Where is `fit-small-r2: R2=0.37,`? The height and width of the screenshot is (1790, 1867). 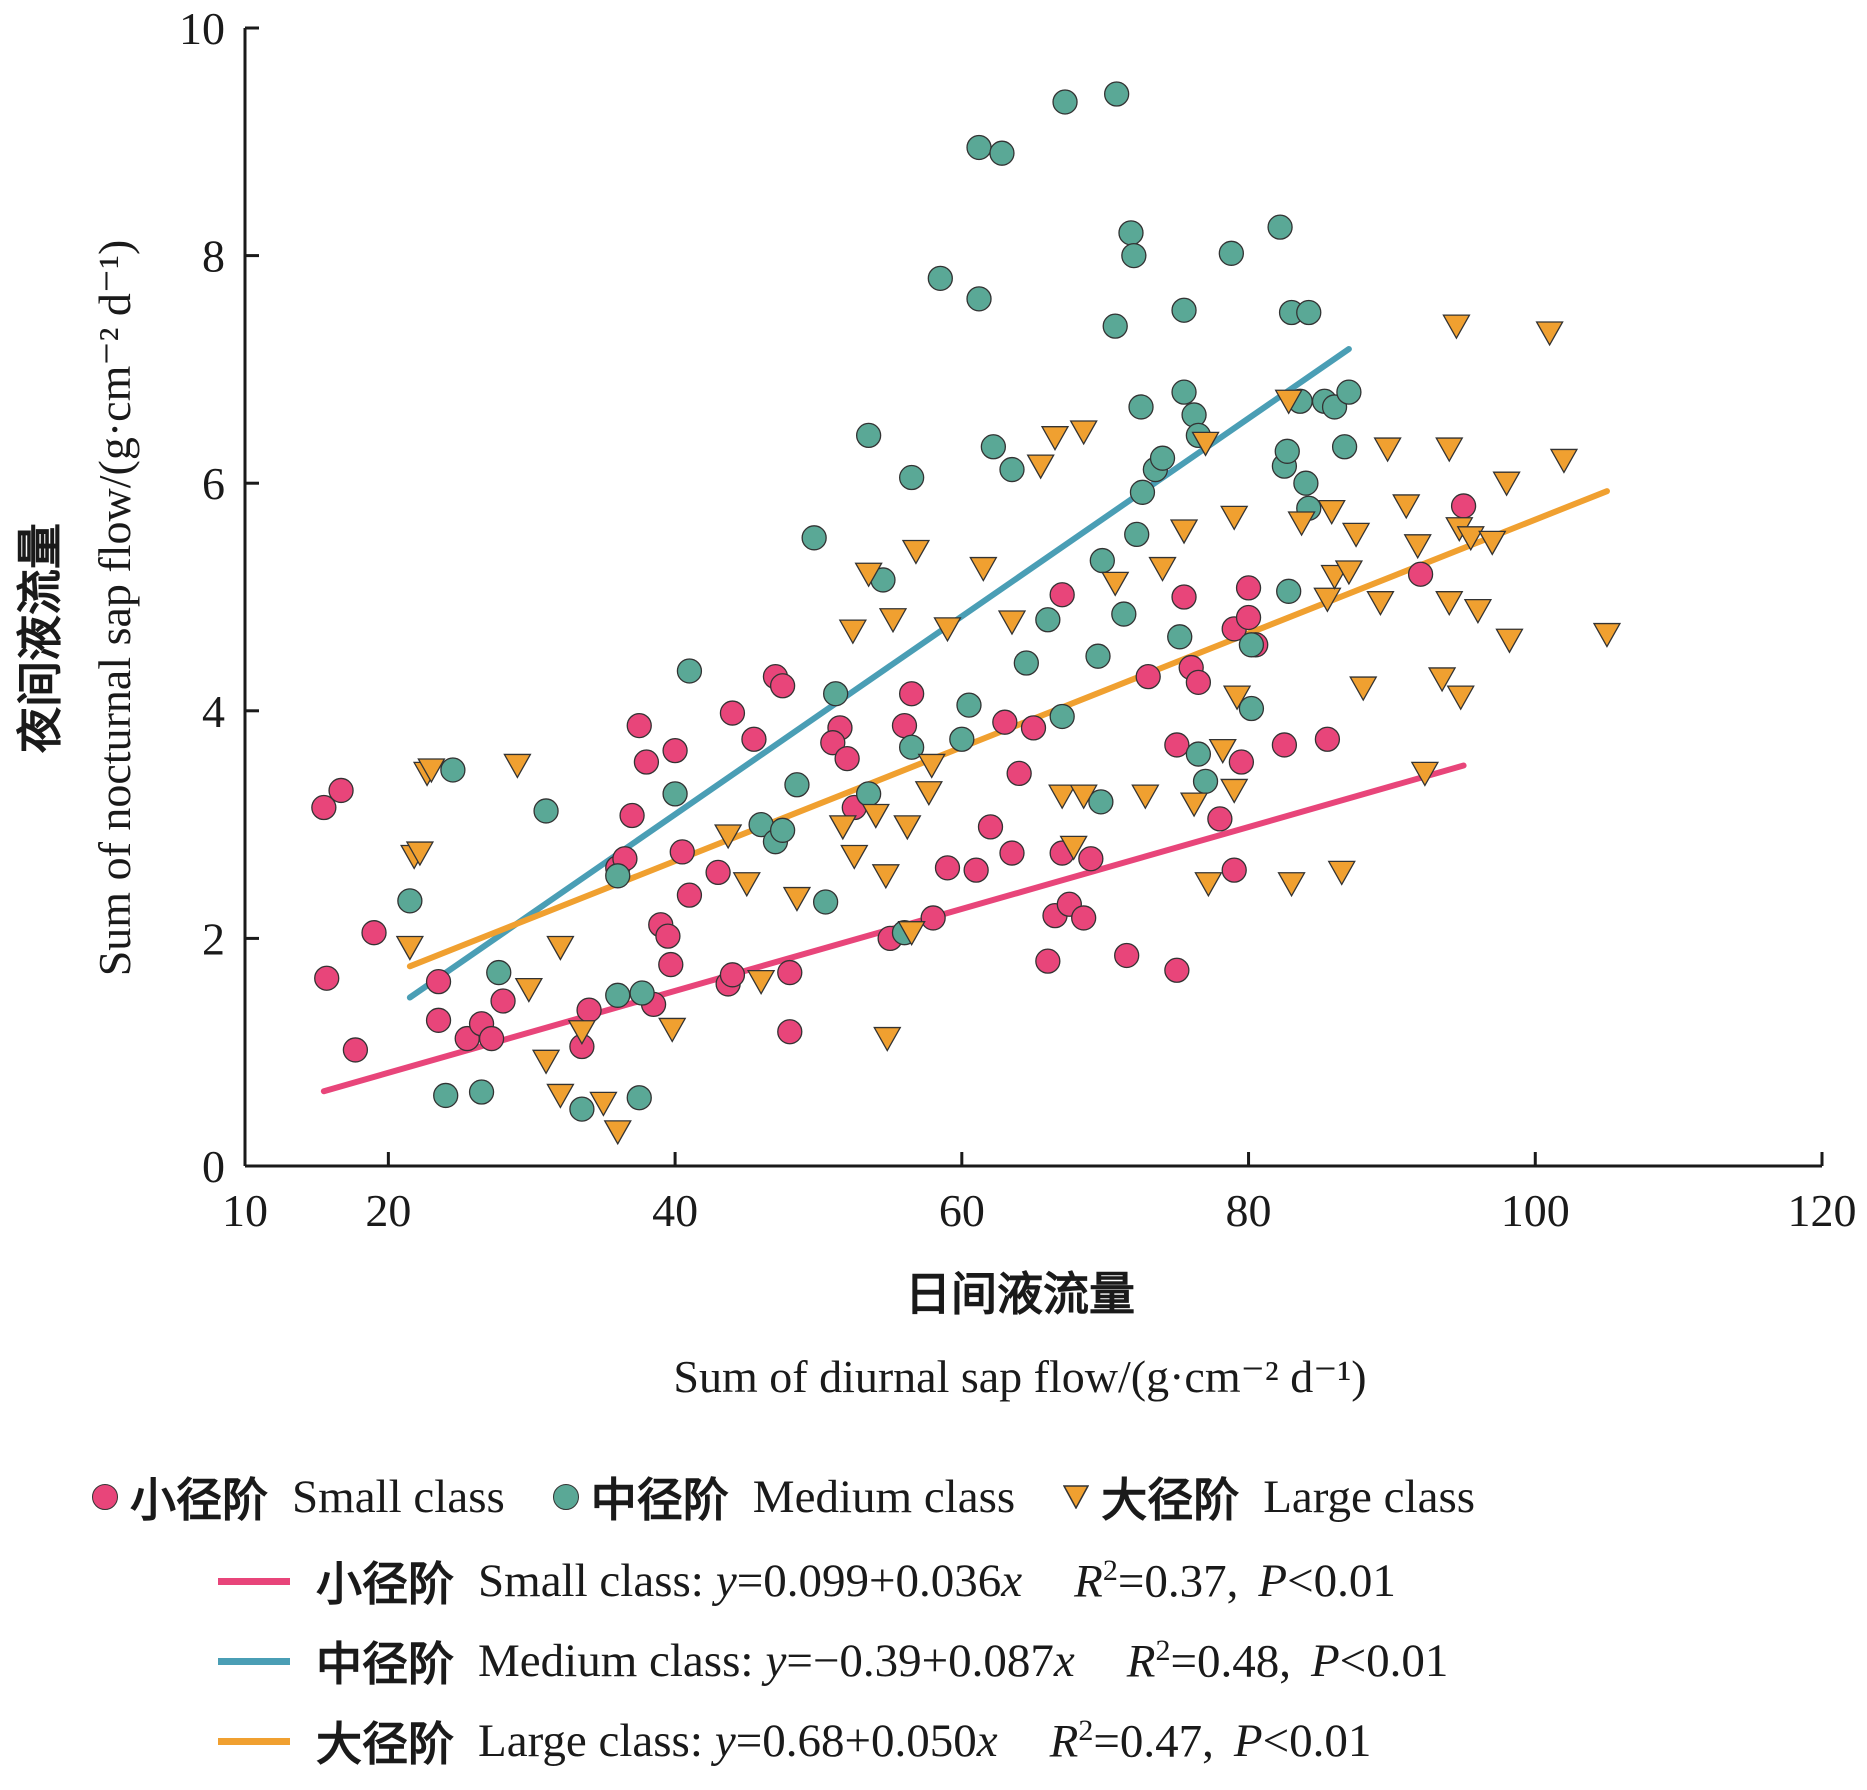 fit-small-r2: R2=0.37, is located at coordinates (1156, 1580).